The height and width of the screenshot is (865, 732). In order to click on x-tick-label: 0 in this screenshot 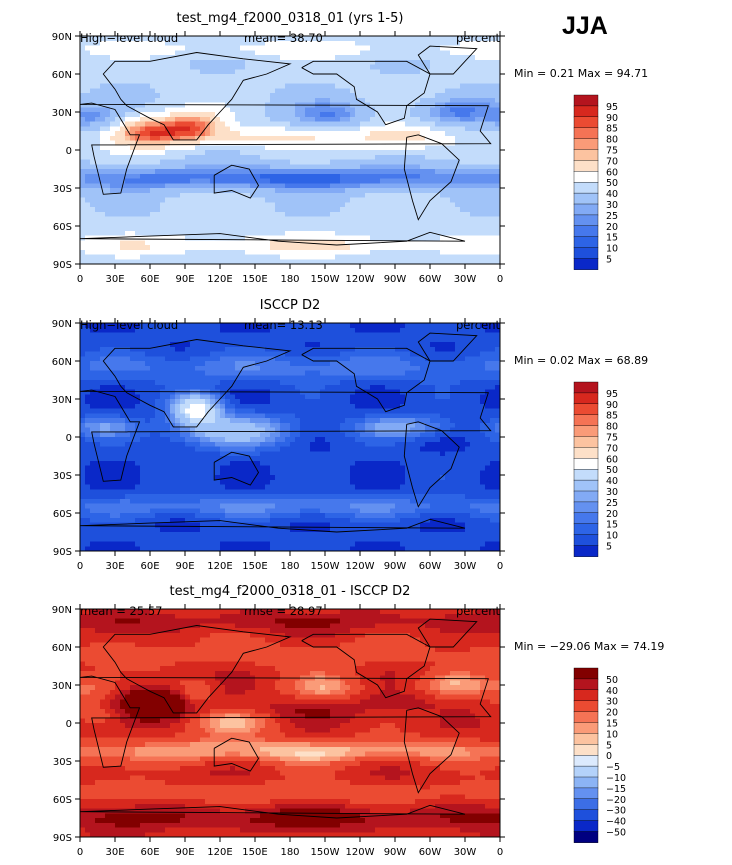, I will do `click(500, 279)`.